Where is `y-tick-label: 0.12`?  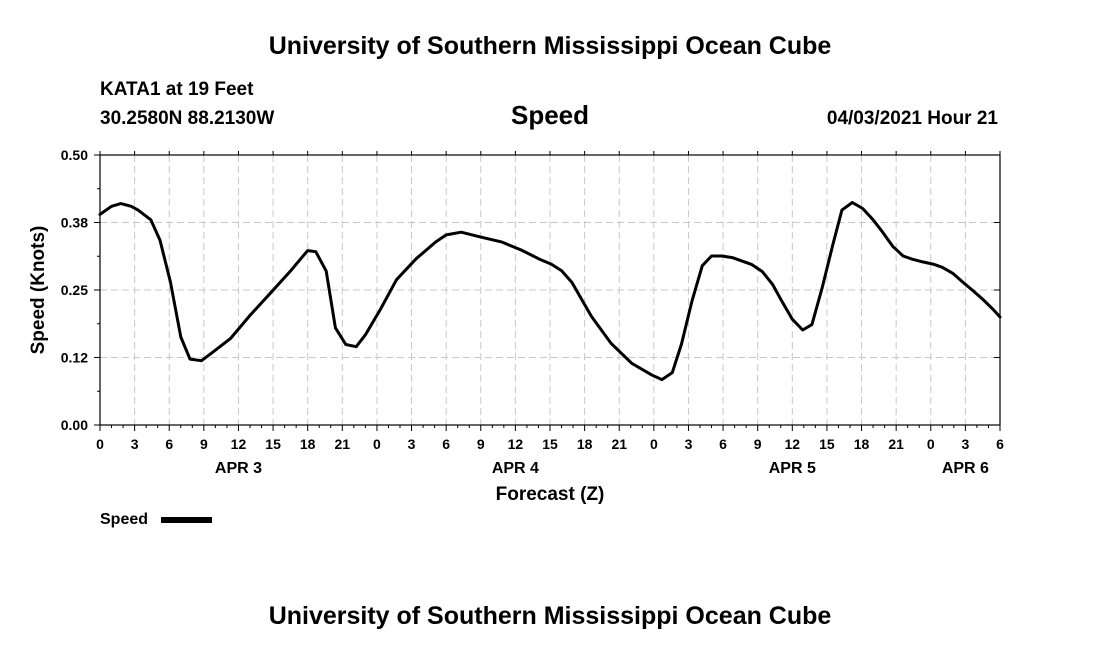 y-tick-label: 0.12 is located at coordinates (74, 358).